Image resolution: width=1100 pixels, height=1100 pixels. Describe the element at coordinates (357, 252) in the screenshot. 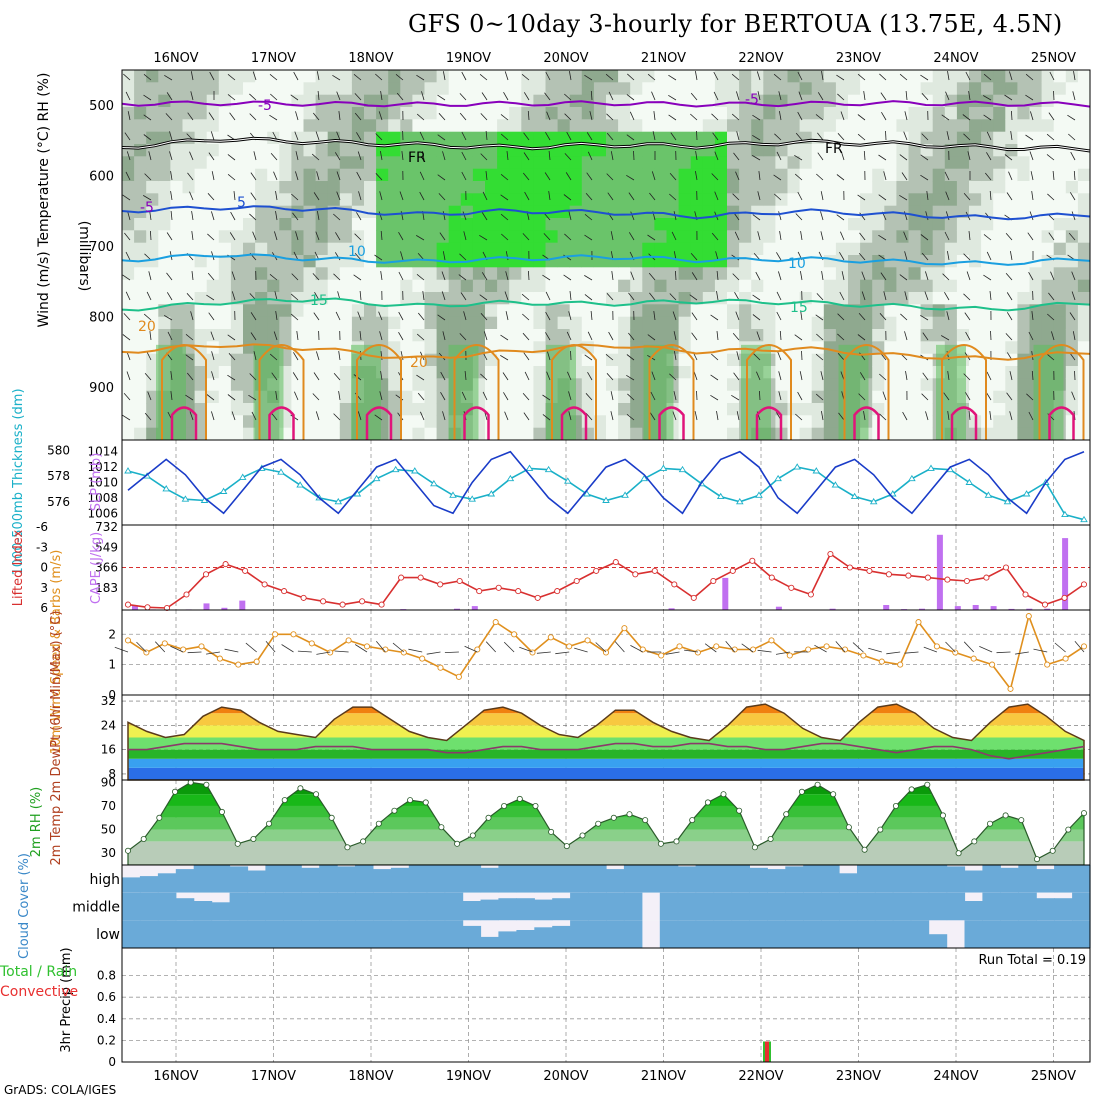

I see `isotherm-label: 10` at that location.